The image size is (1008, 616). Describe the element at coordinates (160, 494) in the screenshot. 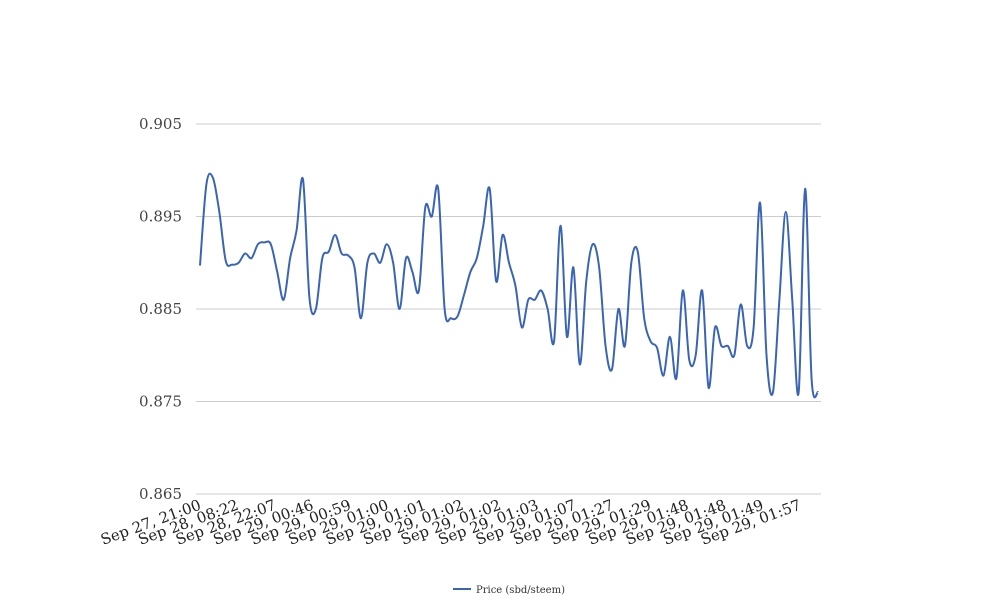

I see `y-tick-label: 0.865` at that location.